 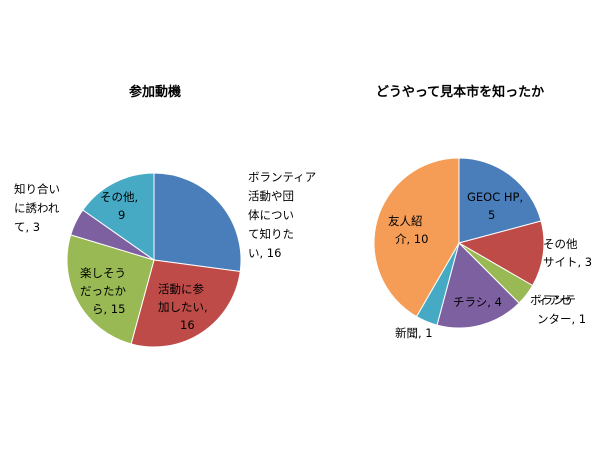 What do you see at coordinates (477, 302) in the screenshot?
I see `slice-label-flyer: チラシ, 4` at bounding box center [477, 302].